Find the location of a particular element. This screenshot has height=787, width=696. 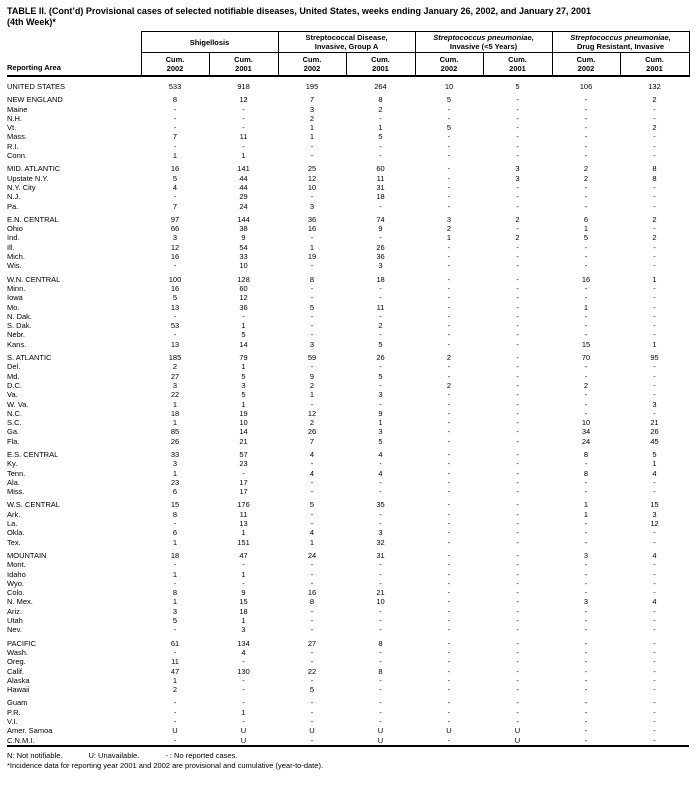

col-header-strepa-cum-2002: Cum. 2002 is located at coordinates (312, 64).